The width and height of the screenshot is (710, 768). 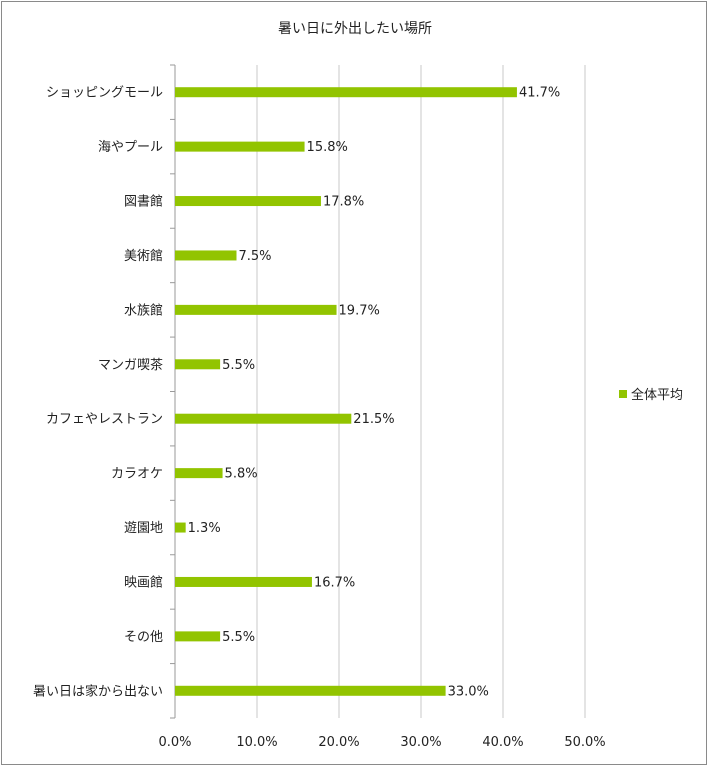 I want to click on legend-swatch, so click(x=623, y=393).